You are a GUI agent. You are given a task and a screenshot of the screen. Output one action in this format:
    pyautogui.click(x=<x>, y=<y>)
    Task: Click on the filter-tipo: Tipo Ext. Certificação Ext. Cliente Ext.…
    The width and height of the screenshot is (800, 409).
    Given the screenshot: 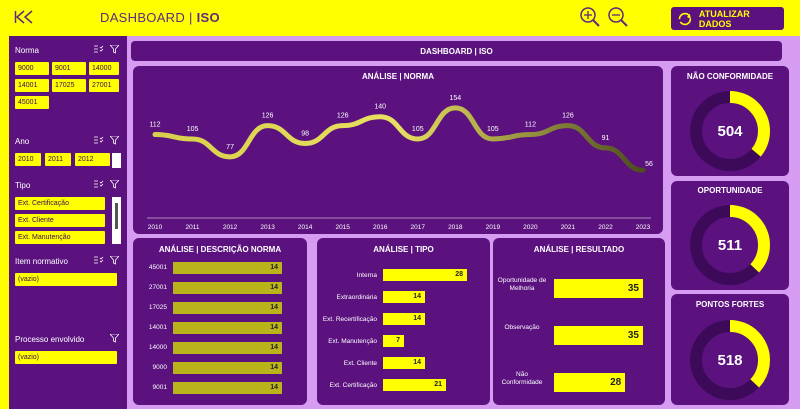 What is the action you would take?
    pyautogui.click(x=69, y=215)
    